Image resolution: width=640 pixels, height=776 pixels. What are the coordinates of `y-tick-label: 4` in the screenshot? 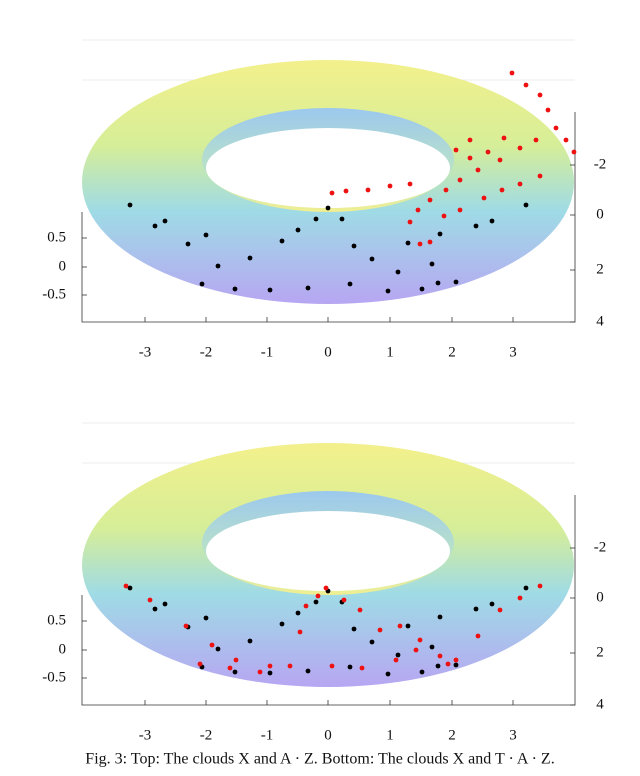 It's located at (600, 321).